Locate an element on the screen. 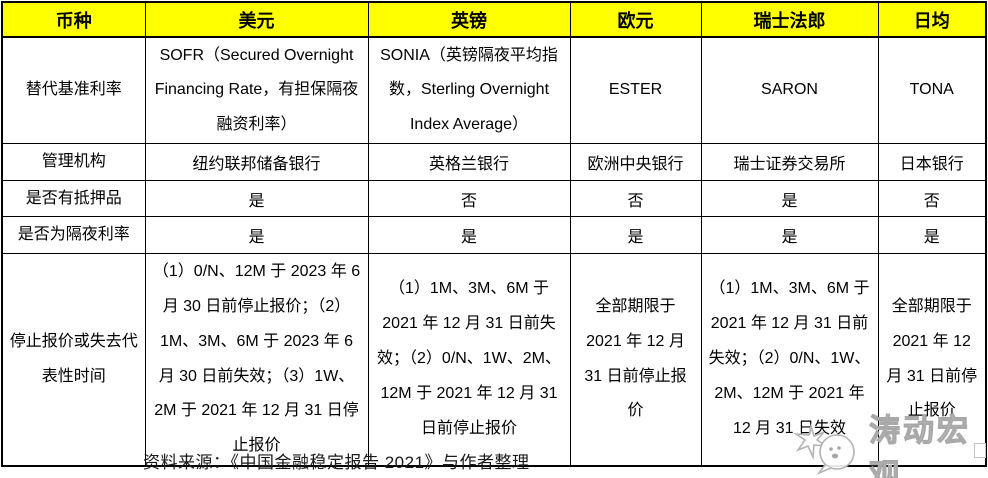  col-header-currency: 币种 is located at coordinates (73, 19).